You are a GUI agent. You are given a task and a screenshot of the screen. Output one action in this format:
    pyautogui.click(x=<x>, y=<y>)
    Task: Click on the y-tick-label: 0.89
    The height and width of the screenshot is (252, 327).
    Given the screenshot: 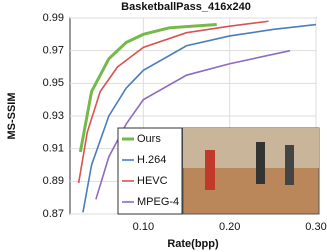 What is the action you would take?
    pyautogui.click(x=53, y=181)
    